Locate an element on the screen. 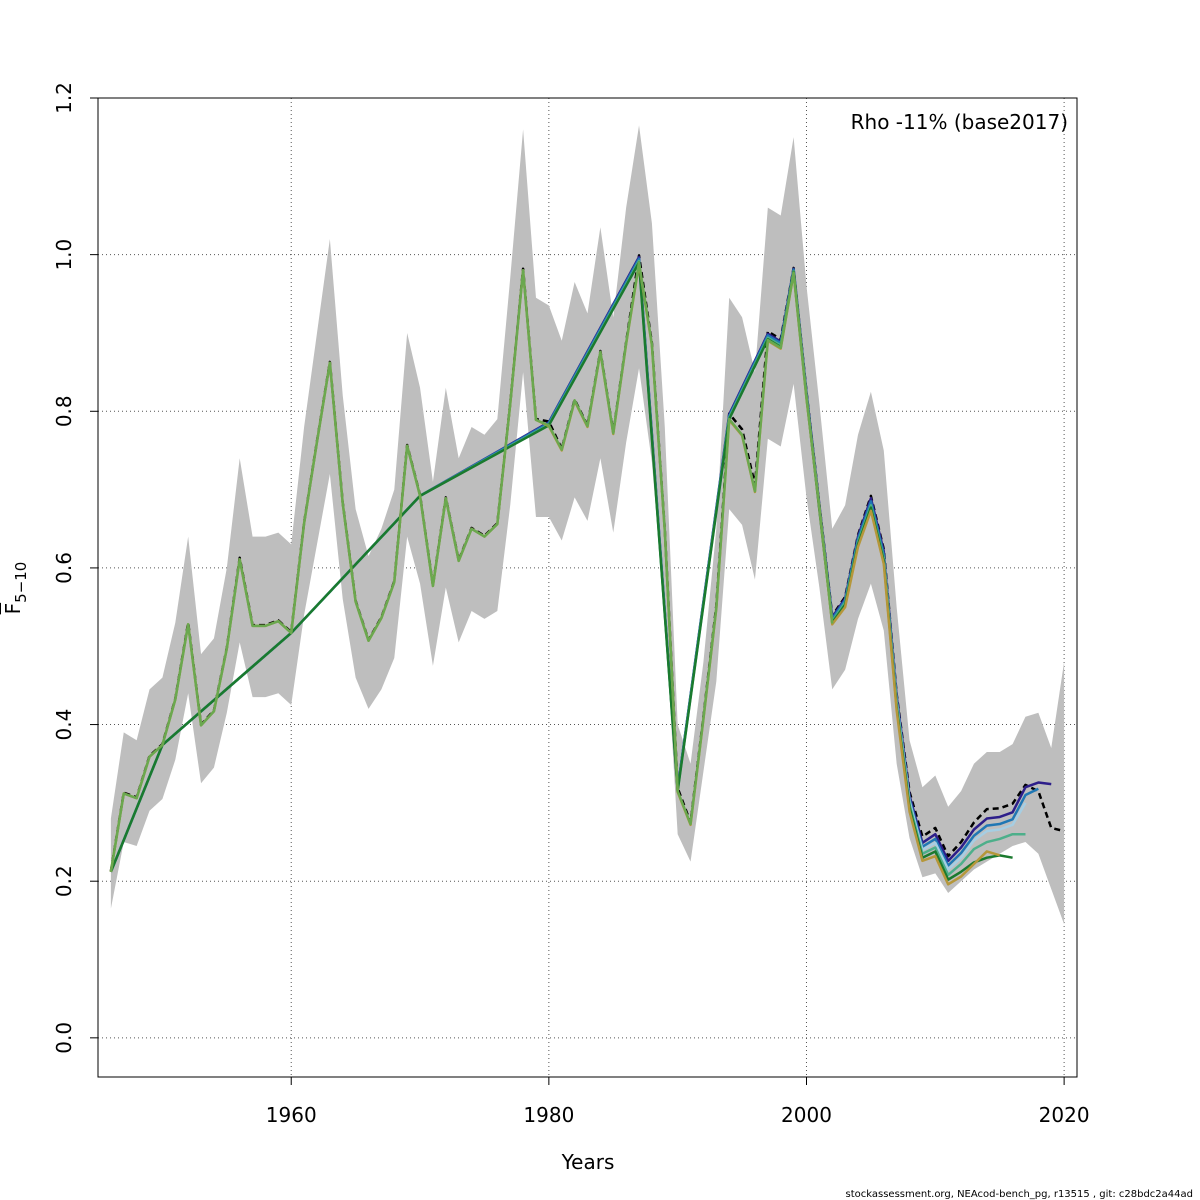 This screenshot has height=1200, width=1200. legend-label: Rho -11% (base2017) is located at coordinates (959, 122).